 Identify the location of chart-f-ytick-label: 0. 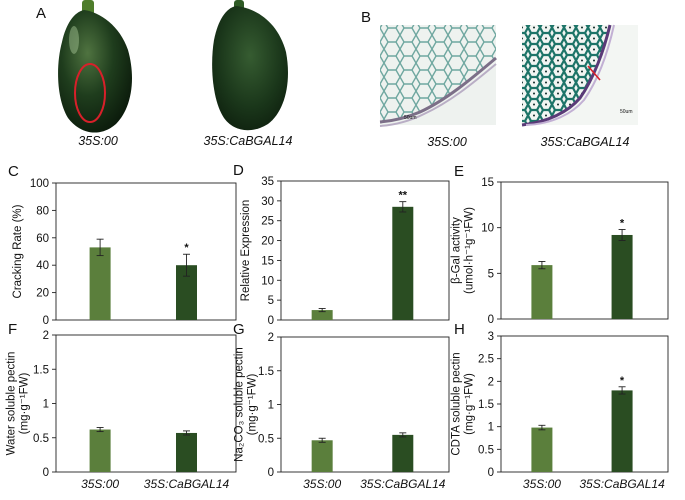
(46, 473).